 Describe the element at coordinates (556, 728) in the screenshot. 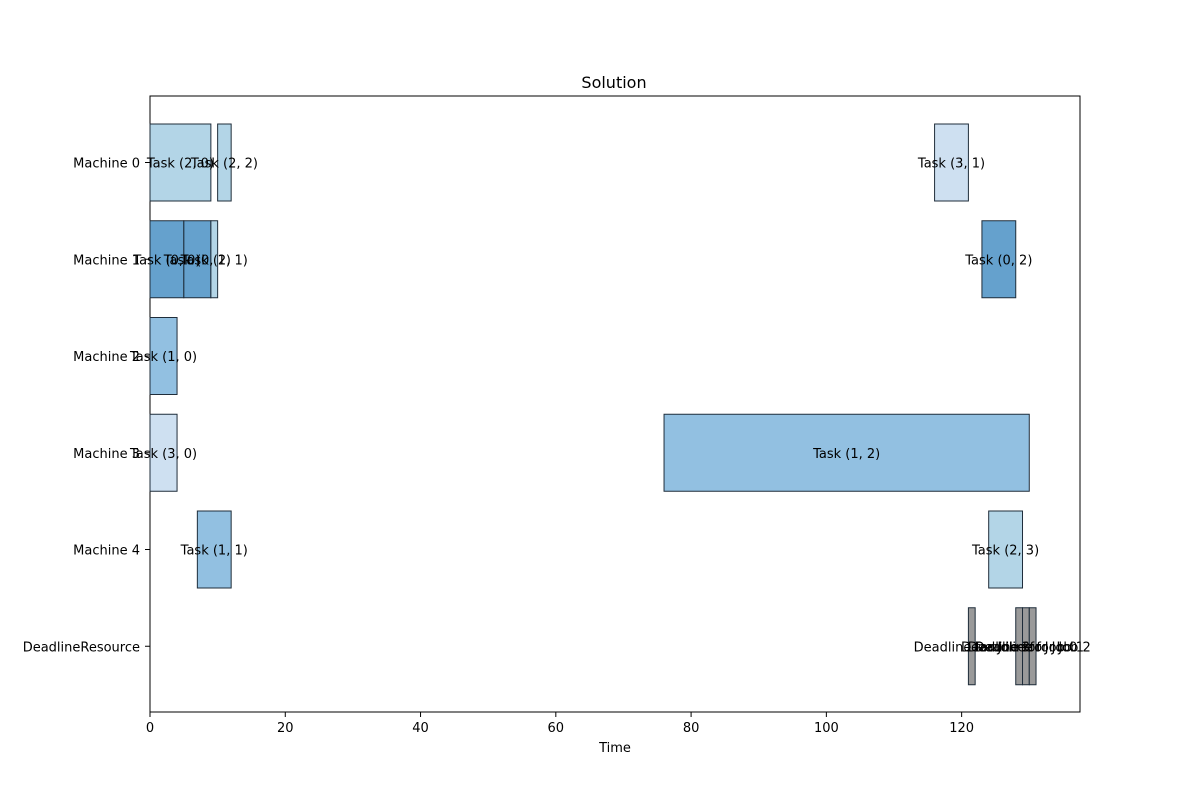

I see `x-tick-label: 60` at that location.